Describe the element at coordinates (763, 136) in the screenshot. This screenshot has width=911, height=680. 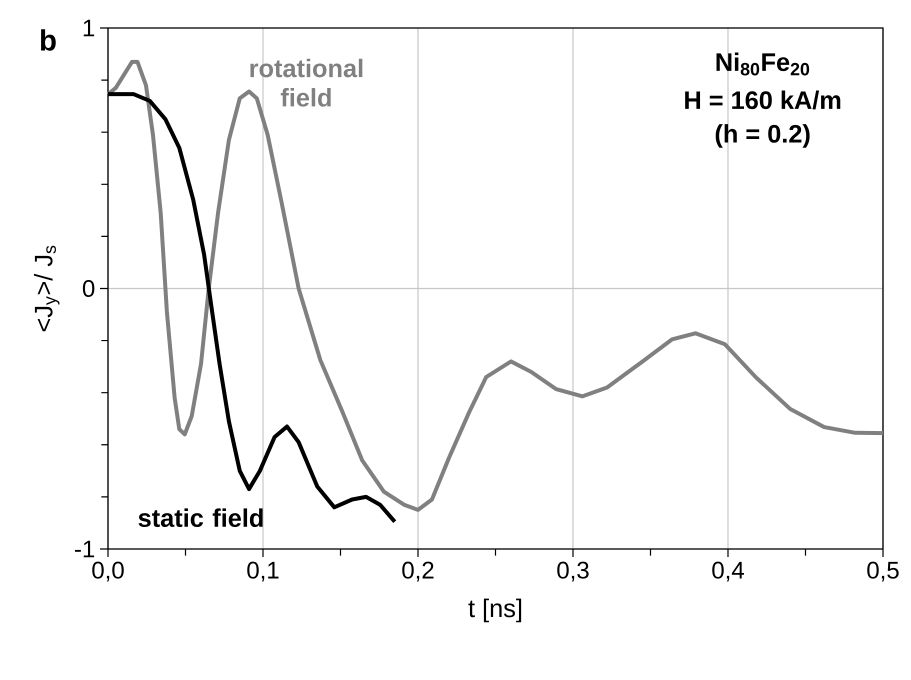
I see `annotation: (h = 0.2)` at that location.